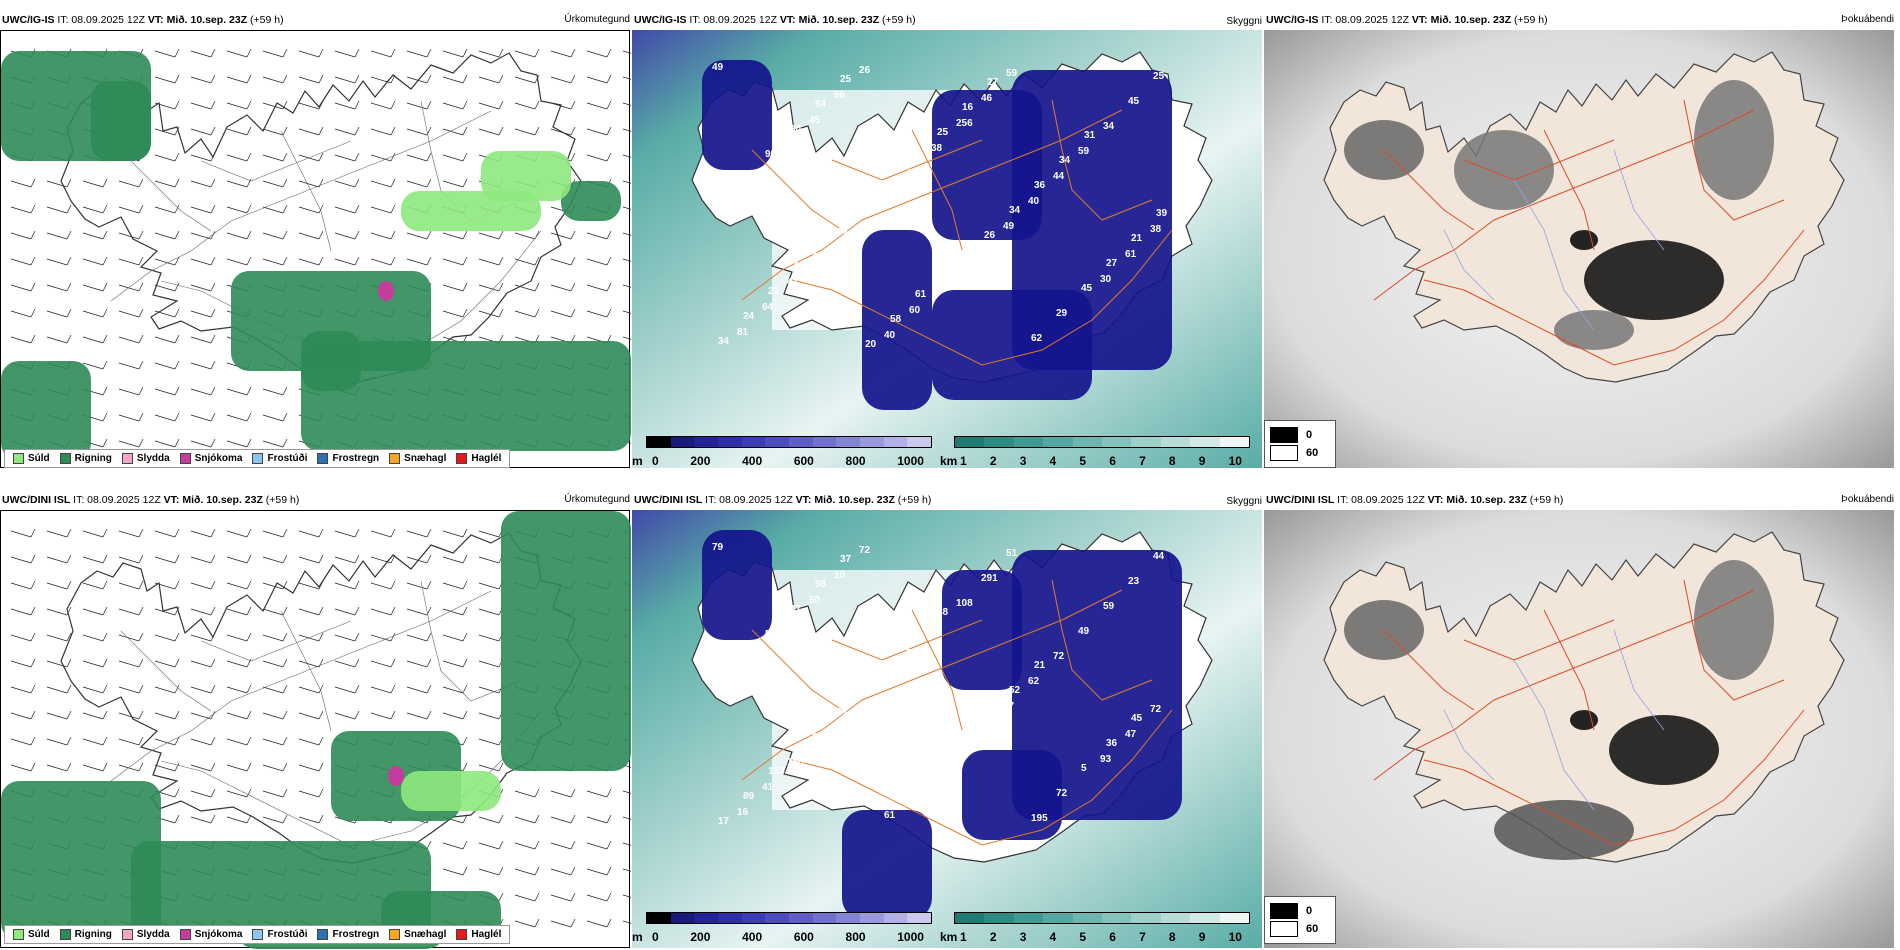 The height and width of the screenshot is (950, 1900). I want to click on colorbar-tick: 7, so click(1142, 937).